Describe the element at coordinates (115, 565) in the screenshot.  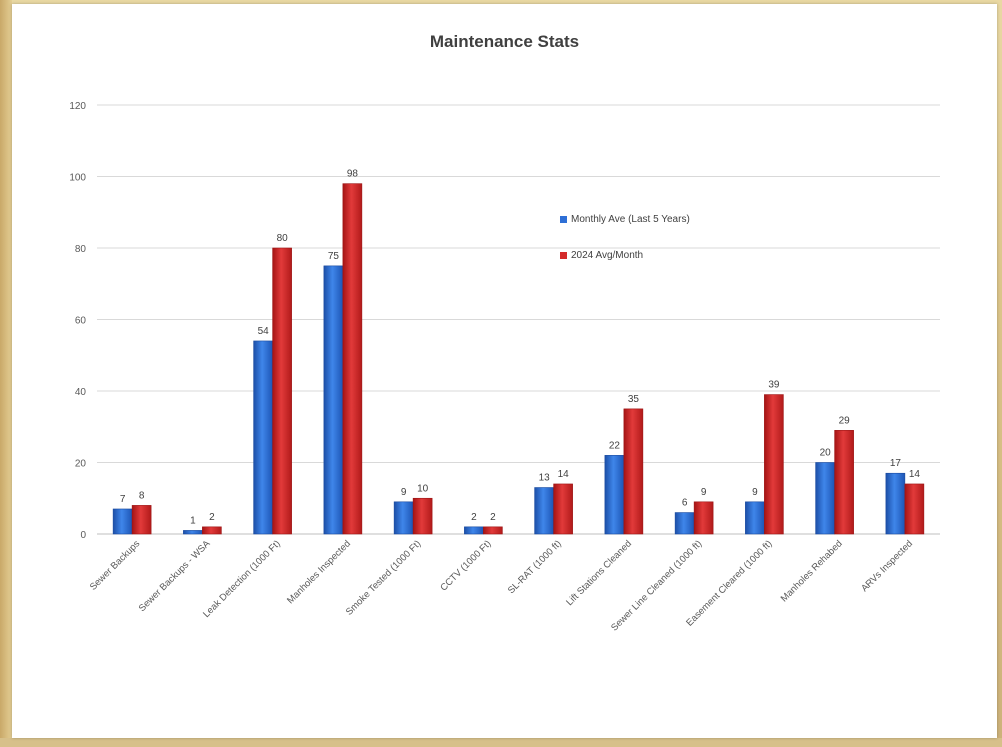
I see `x-tick-label: Sewer Backups` at that location.